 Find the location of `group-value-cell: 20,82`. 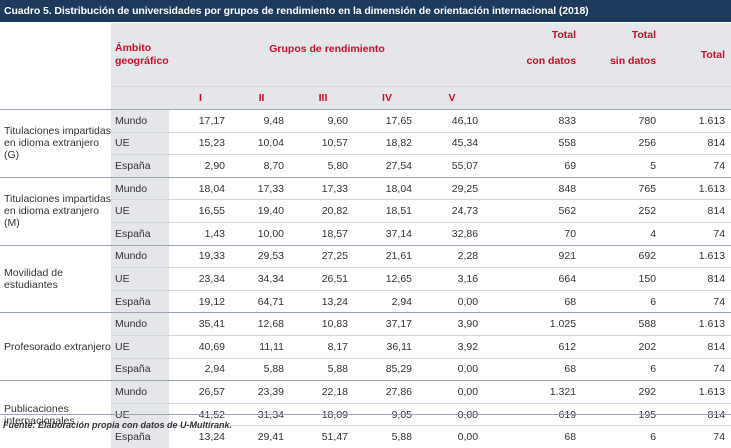

group-value-cell: 20,82 is located at coordinates (323, 211).